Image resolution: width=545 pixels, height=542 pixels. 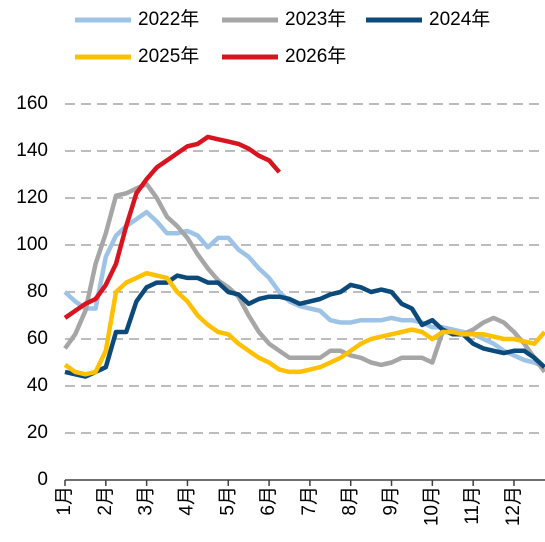 What do you see at coordinates (168, 19) in the screenshot?
I see `legend-label: 2022年` at bounding box center [168, 19].